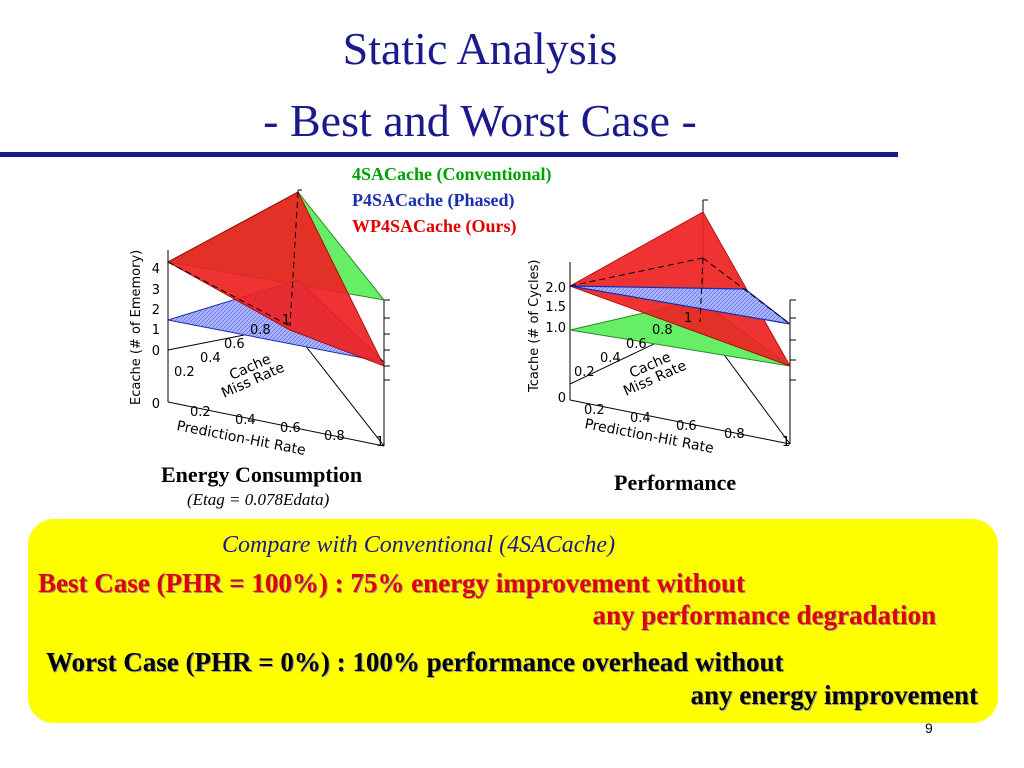 The image size is (1024, 768). I want to click on energy-z-axis-label: Ecache (# of Ememory), so click(136, 327).